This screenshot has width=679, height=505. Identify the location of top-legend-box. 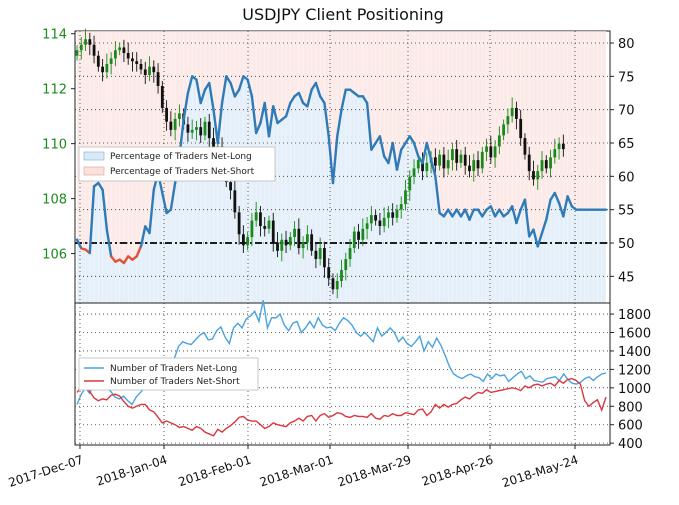
(177, 164).